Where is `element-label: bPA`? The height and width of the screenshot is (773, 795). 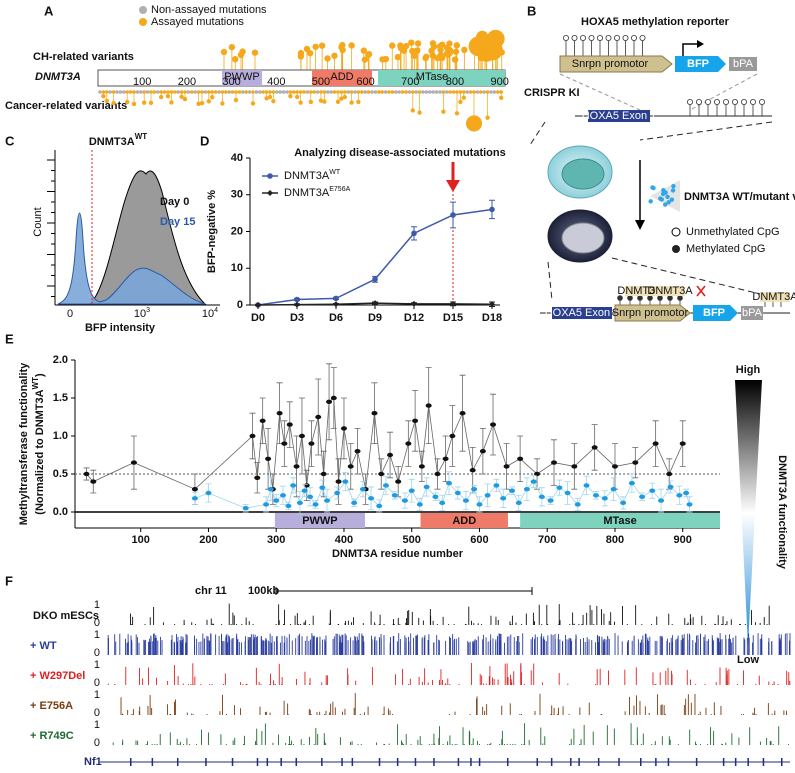 element-label: bPA is located at coordinates (743, 64).